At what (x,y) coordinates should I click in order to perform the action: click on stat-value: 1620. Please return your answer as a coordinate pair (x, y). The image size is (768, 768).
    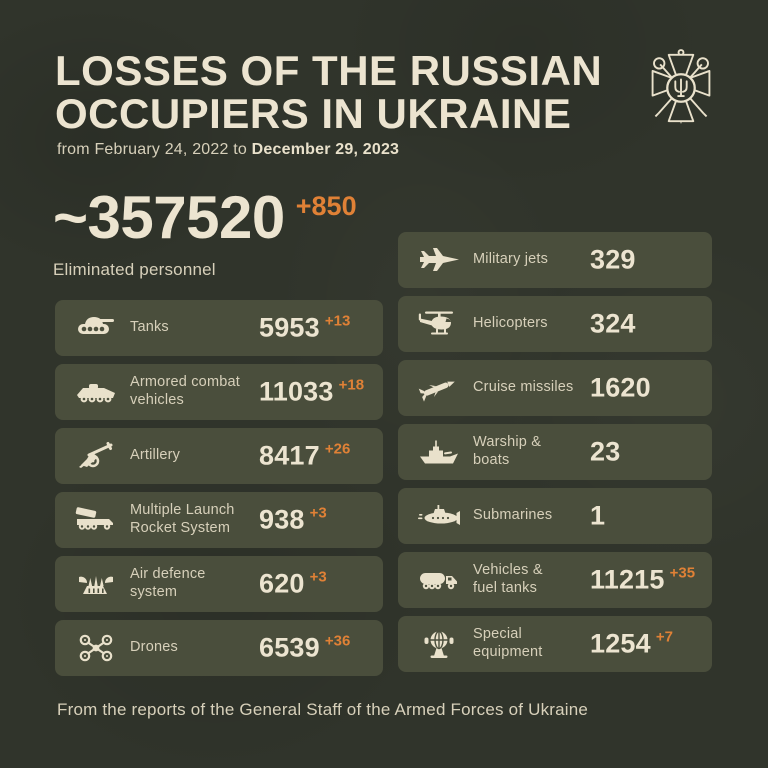
    Looking at the image, I should click on (620, 387).